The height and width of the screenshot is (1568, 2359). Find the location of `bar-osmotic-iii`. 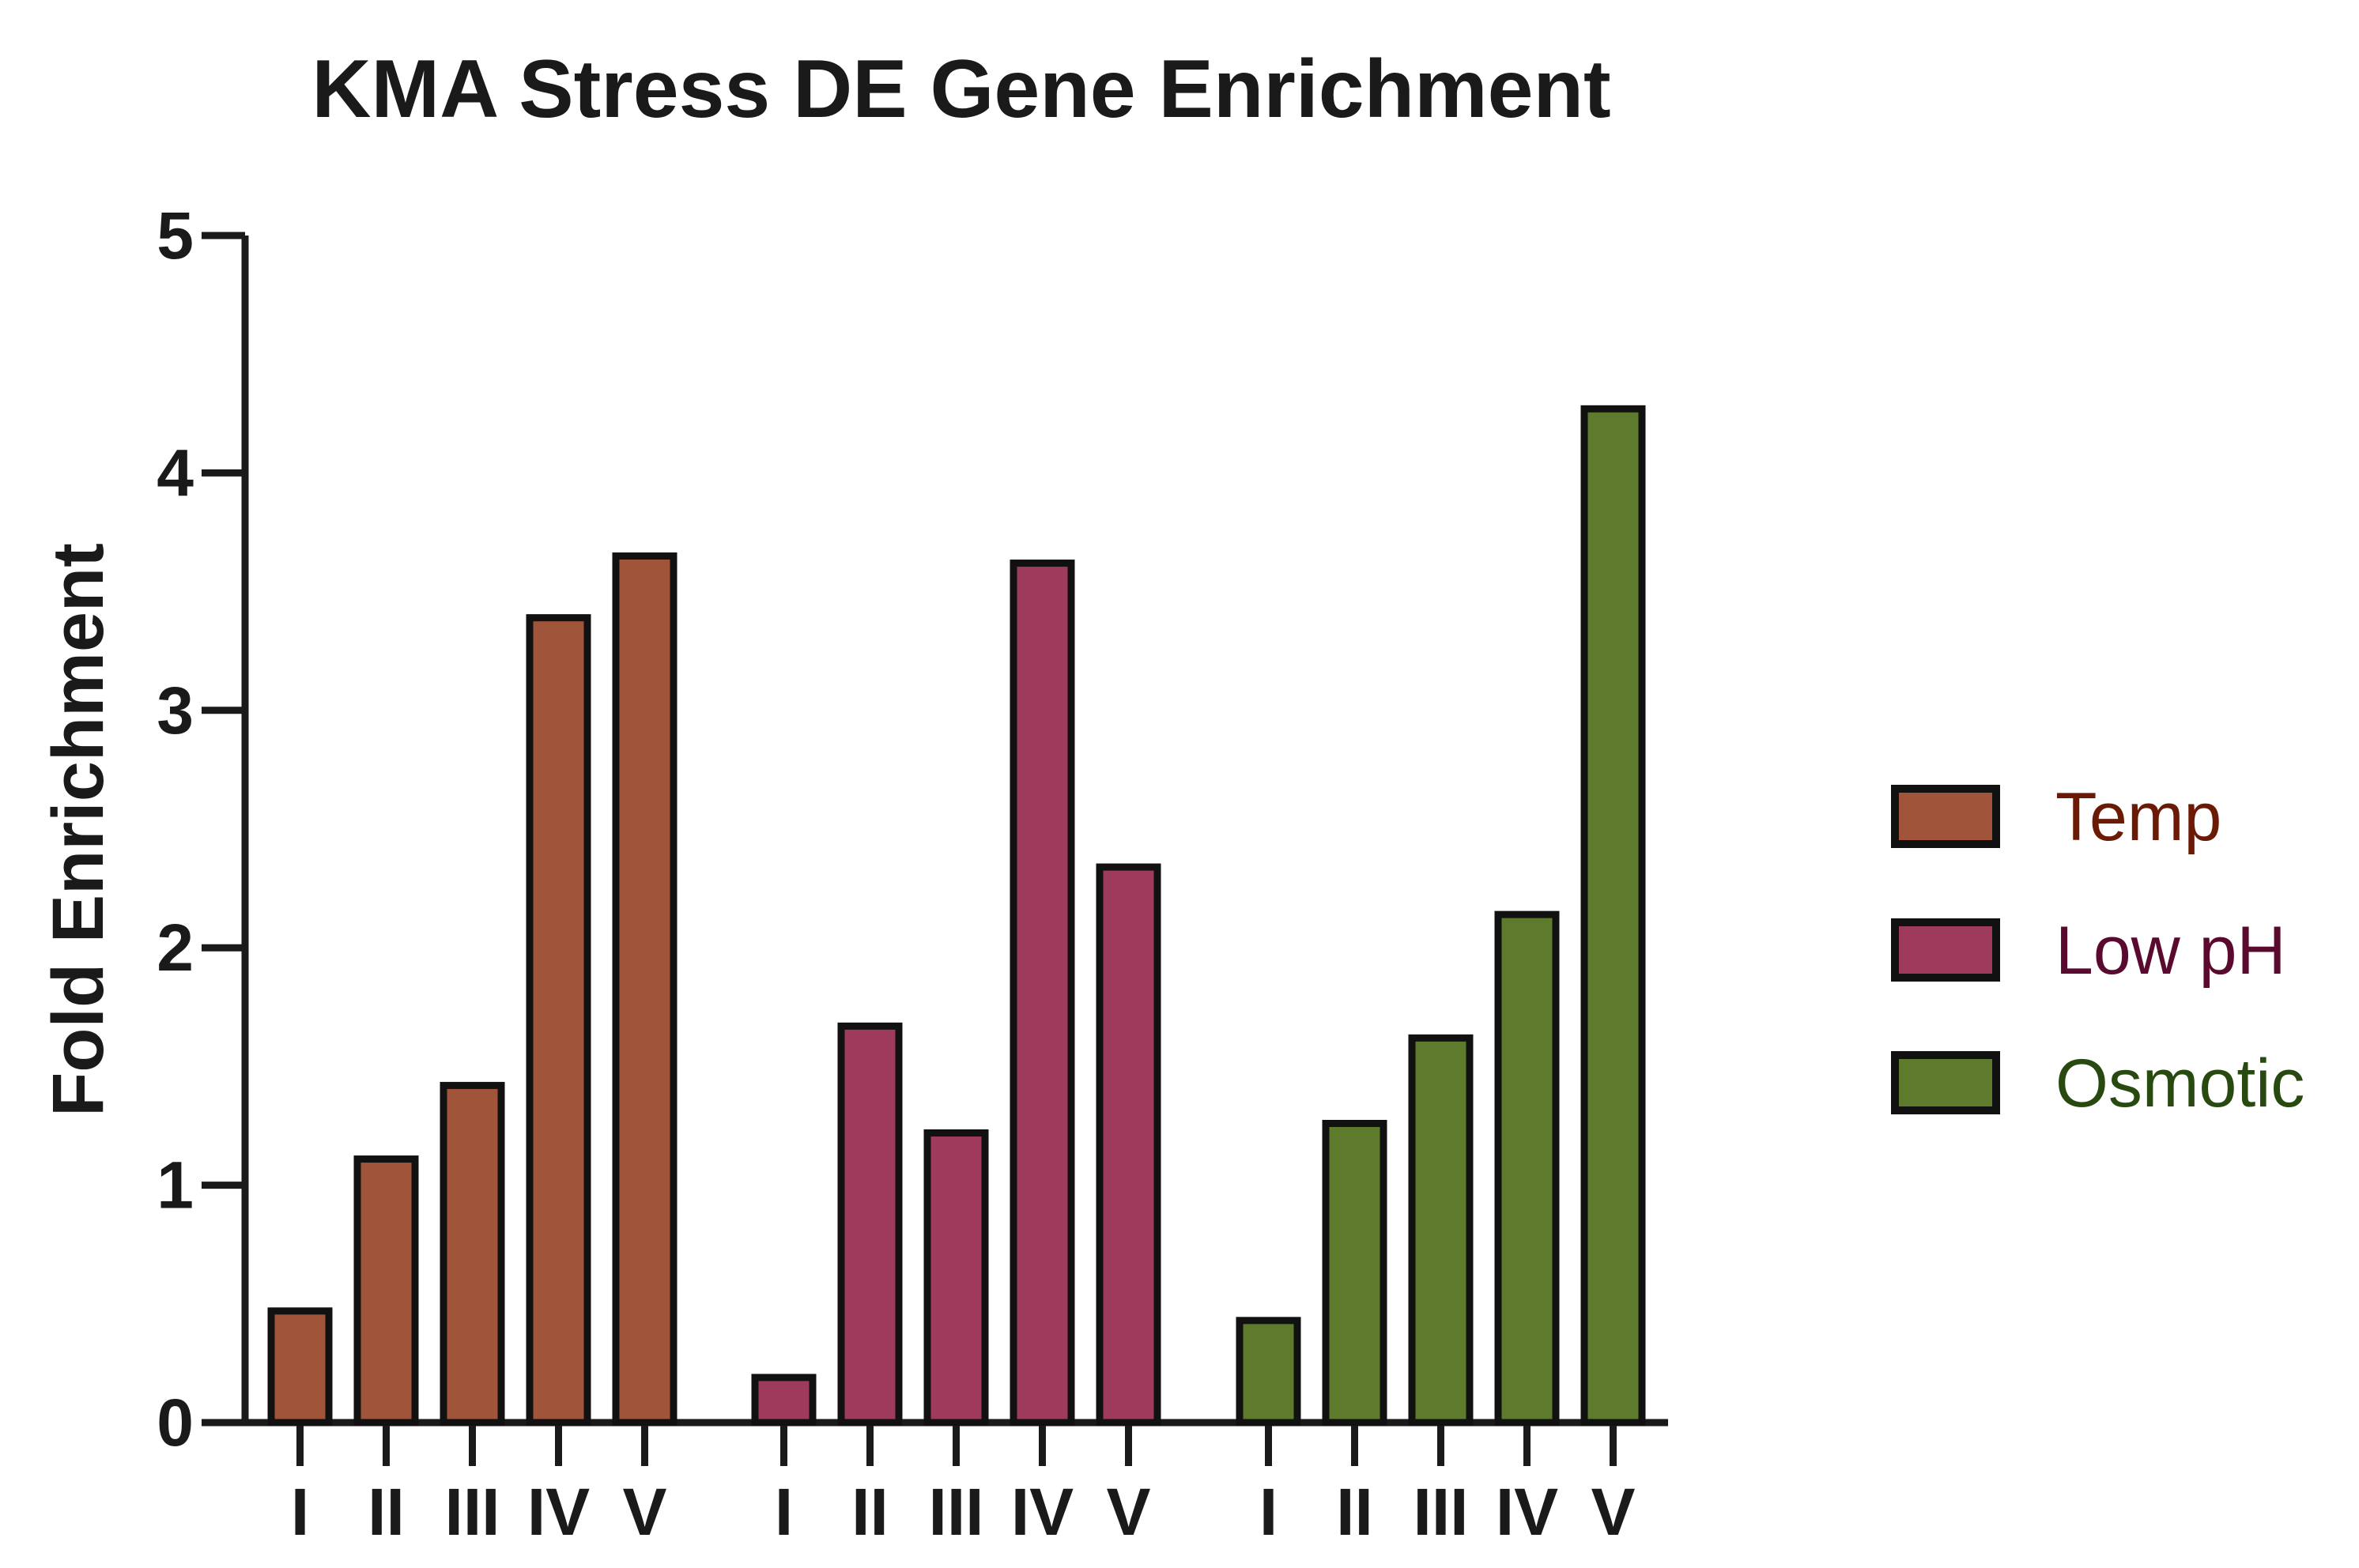

bar-osmotic-iii is located at coordinates (1441, 1230).